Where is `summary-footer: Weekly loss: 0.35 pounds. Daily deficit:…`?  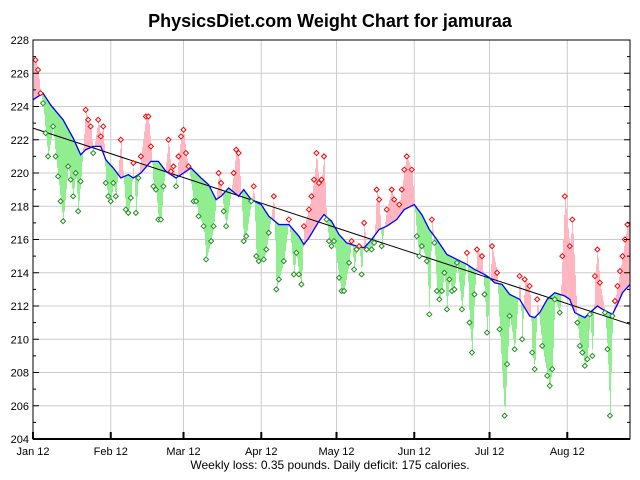 summary-footer: Weekly loss: 0.35 pounds. Daily deficit:… is located at coordinates (329, 465).